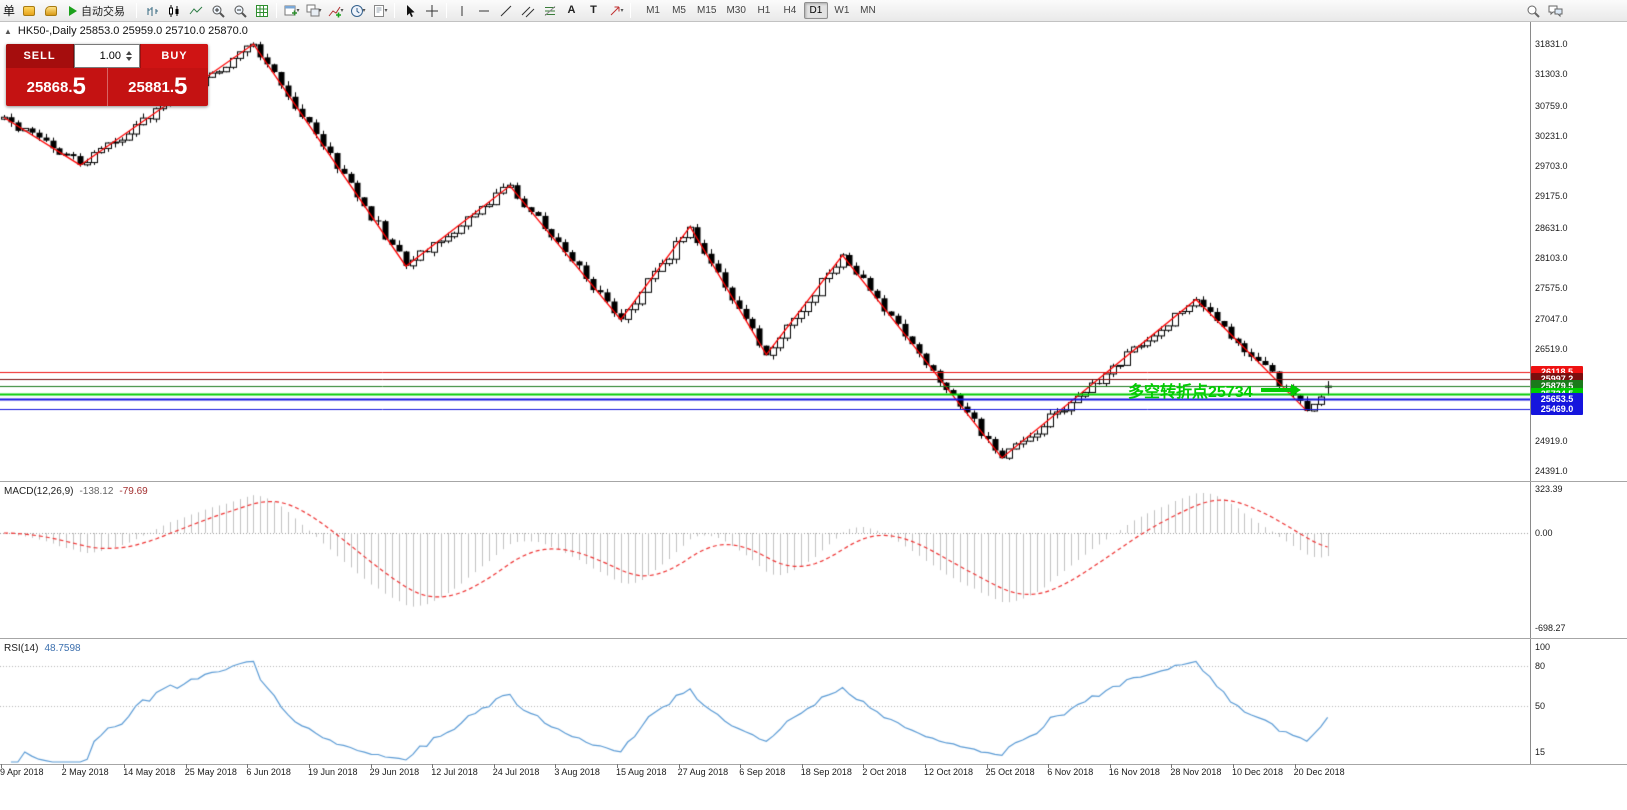  I want to click on trade-panel-prices: 25868. 5 25881. 5, so click(107, 87).